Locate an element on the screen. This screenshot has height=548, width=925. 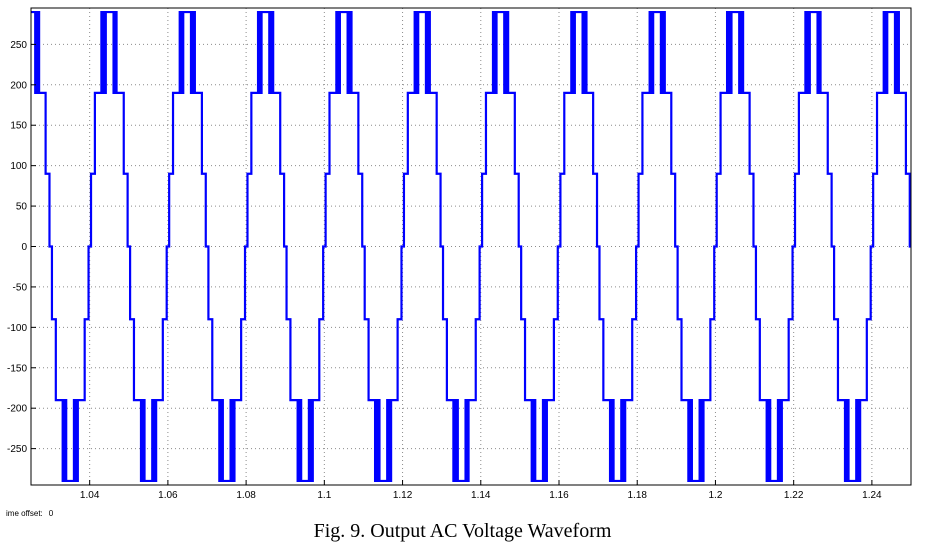
y-tick-label: 50 is located at coordinates (22, 207).